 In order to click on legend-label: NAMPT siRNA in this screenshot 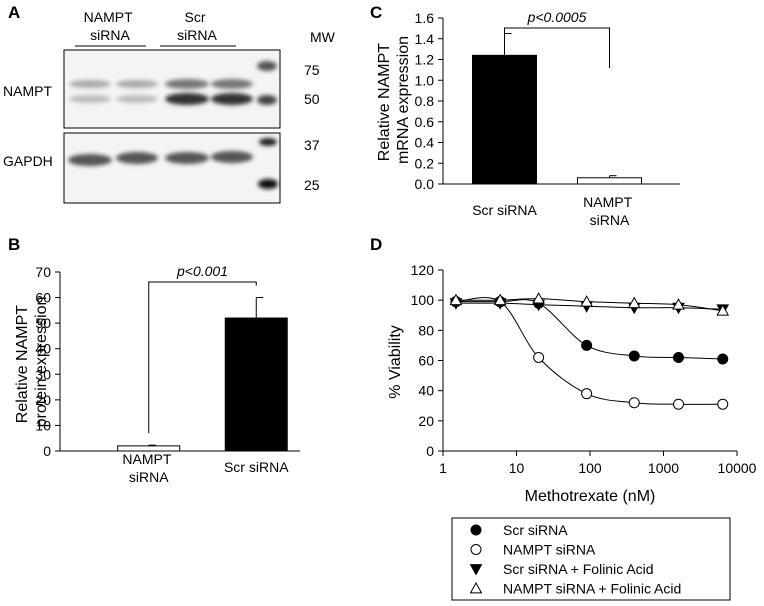, I will do `click(549, 550)`.